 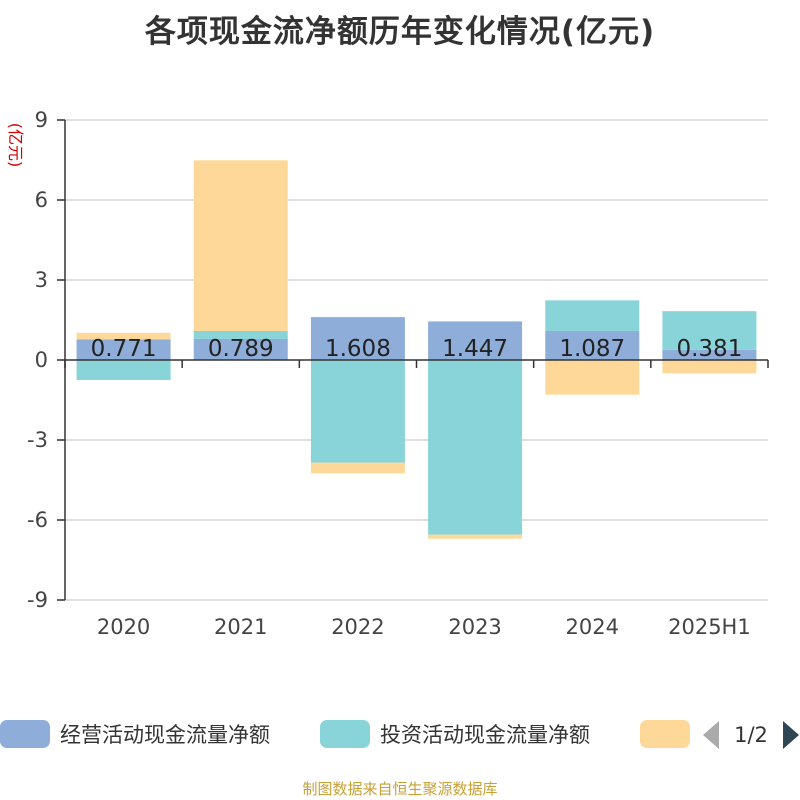 What do you see at coordinates (400, 32) in the screenshot?
I see `chart-title: 各项现金流净额历年变化情况(亿元)` at bounding box center [400, 32].